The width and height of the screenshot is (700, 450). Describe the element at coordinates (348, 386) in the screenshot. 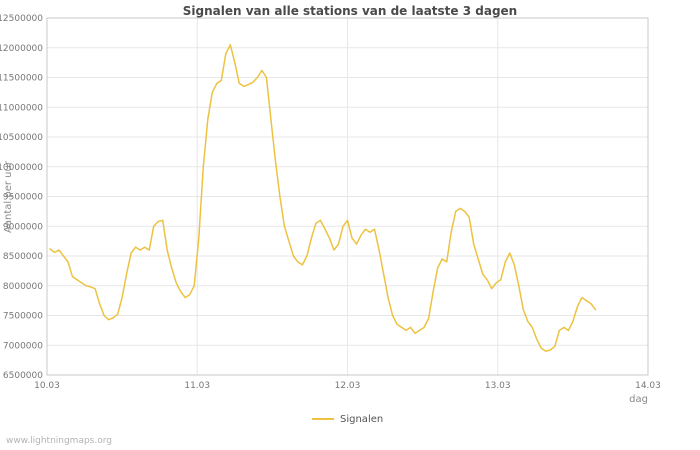

I see `x-tick-label: 12.03` at that location.